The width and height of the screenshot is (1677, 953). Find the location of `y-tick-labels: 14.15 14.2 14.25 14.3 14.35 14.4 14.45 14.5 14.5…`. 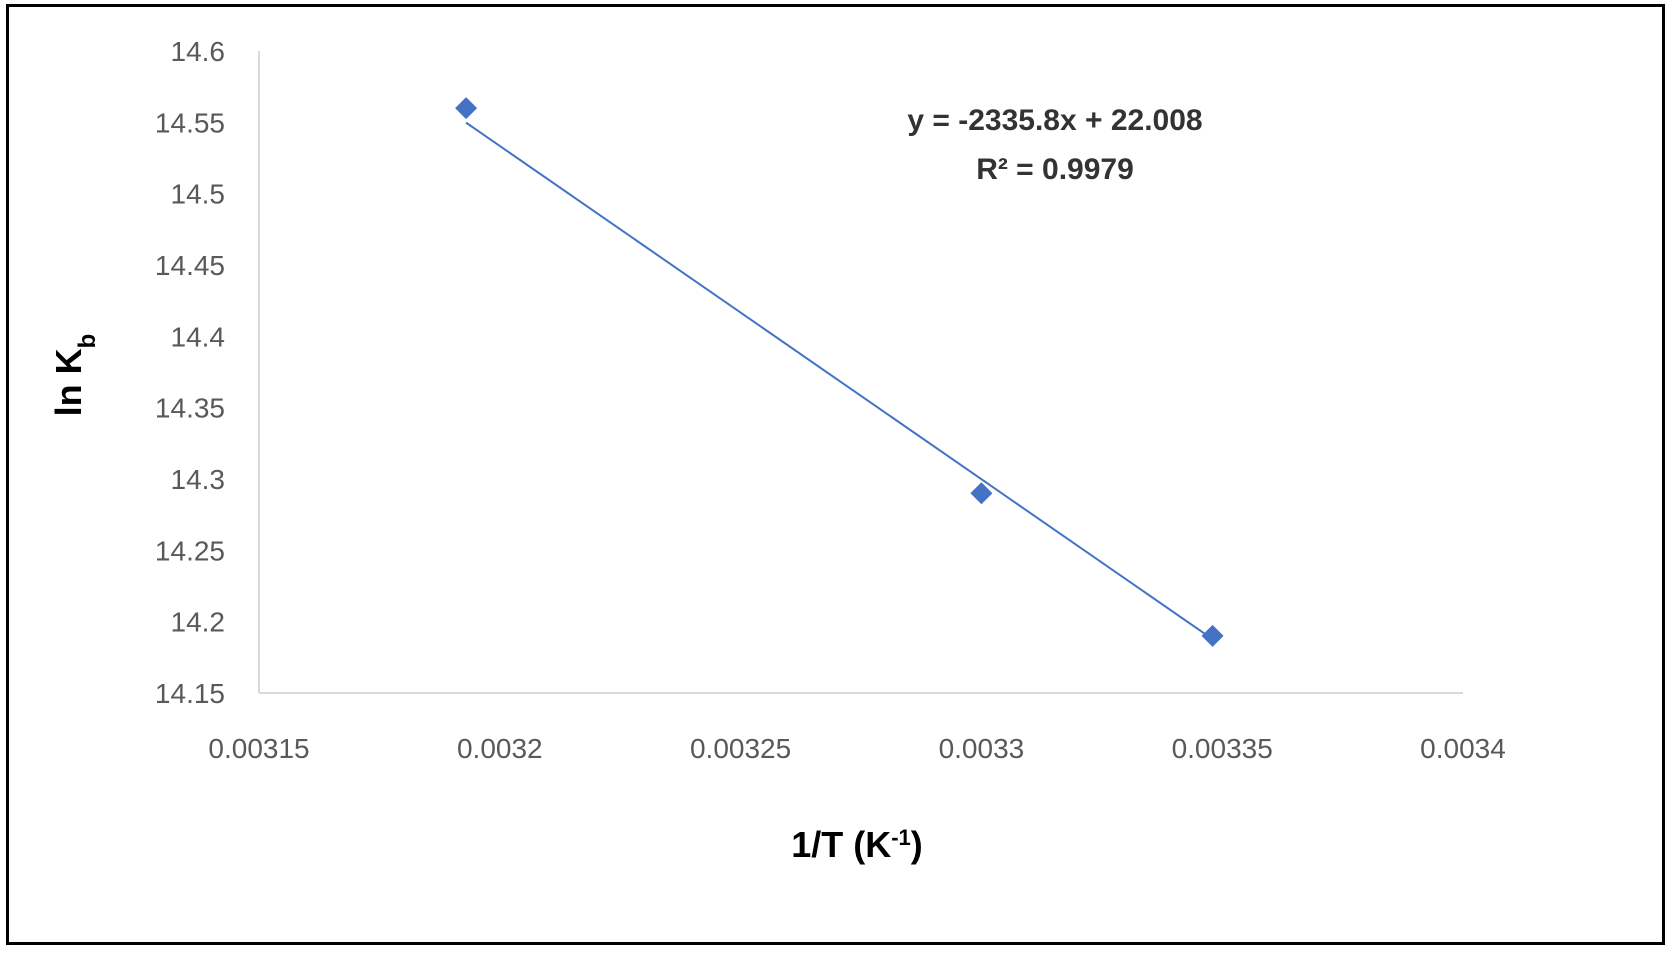

y-tick-labels: 14.15 14.2 14.25 14.3 14.35 14.4 14.45 14.5 14.5… is located at coordinates (190, 372).